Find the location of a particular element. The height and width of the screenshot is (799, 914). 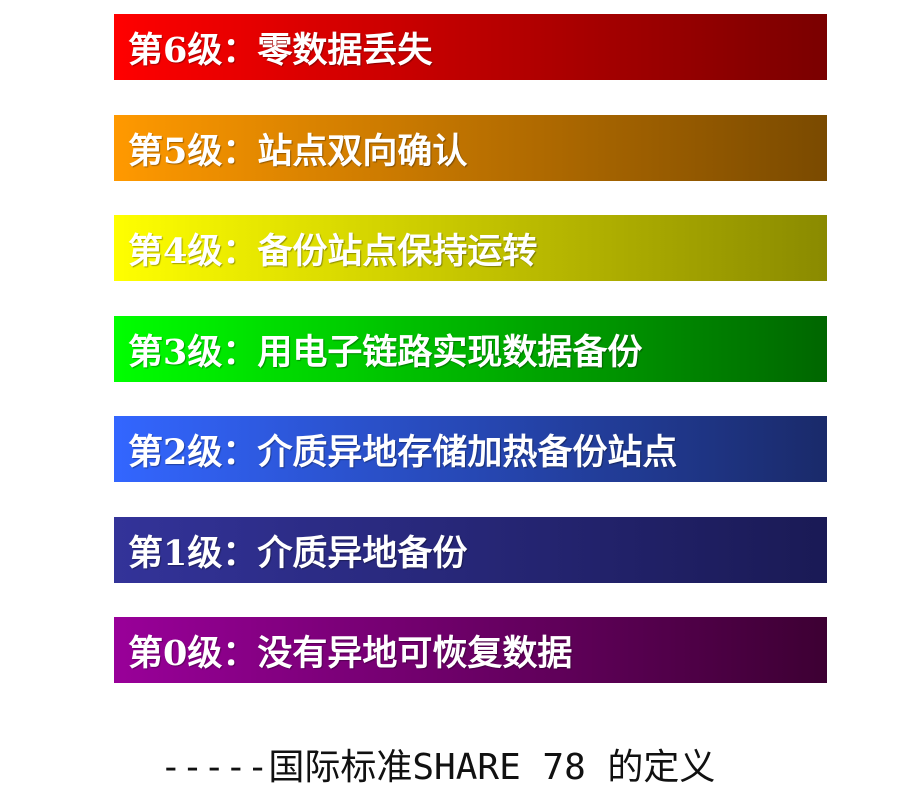

level-6-label: 第6级：零数据丢失 is located at coordinates (280, 50).